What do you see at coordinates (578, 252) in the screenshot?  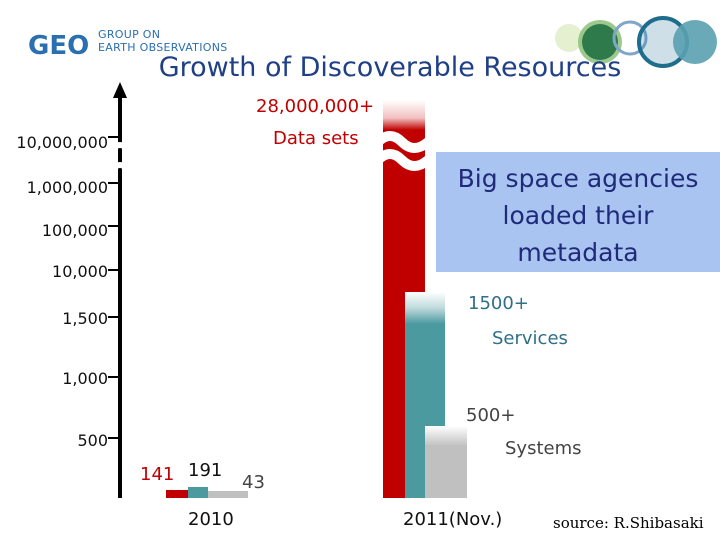 I see `callout-line-3: metadata` at bounding box center [578, 252].